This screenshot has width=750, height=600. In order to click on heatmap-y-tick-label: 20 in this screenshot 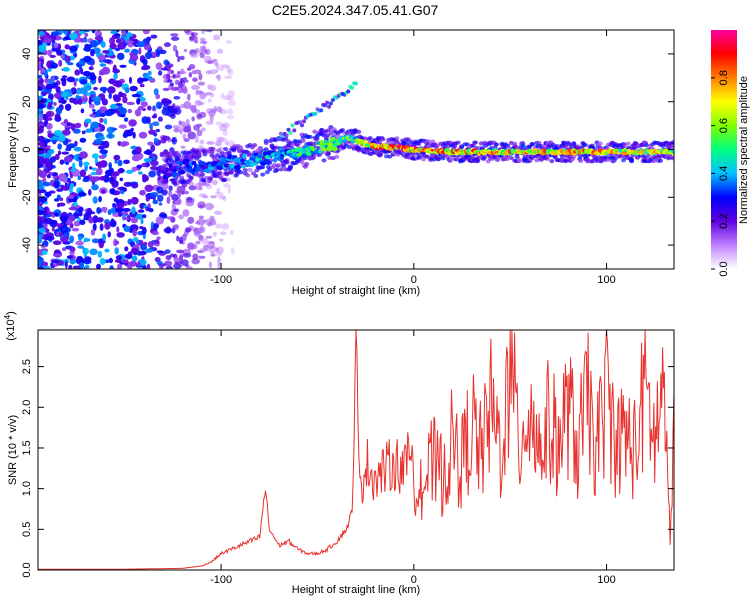, I will do `click(27, 102)`.